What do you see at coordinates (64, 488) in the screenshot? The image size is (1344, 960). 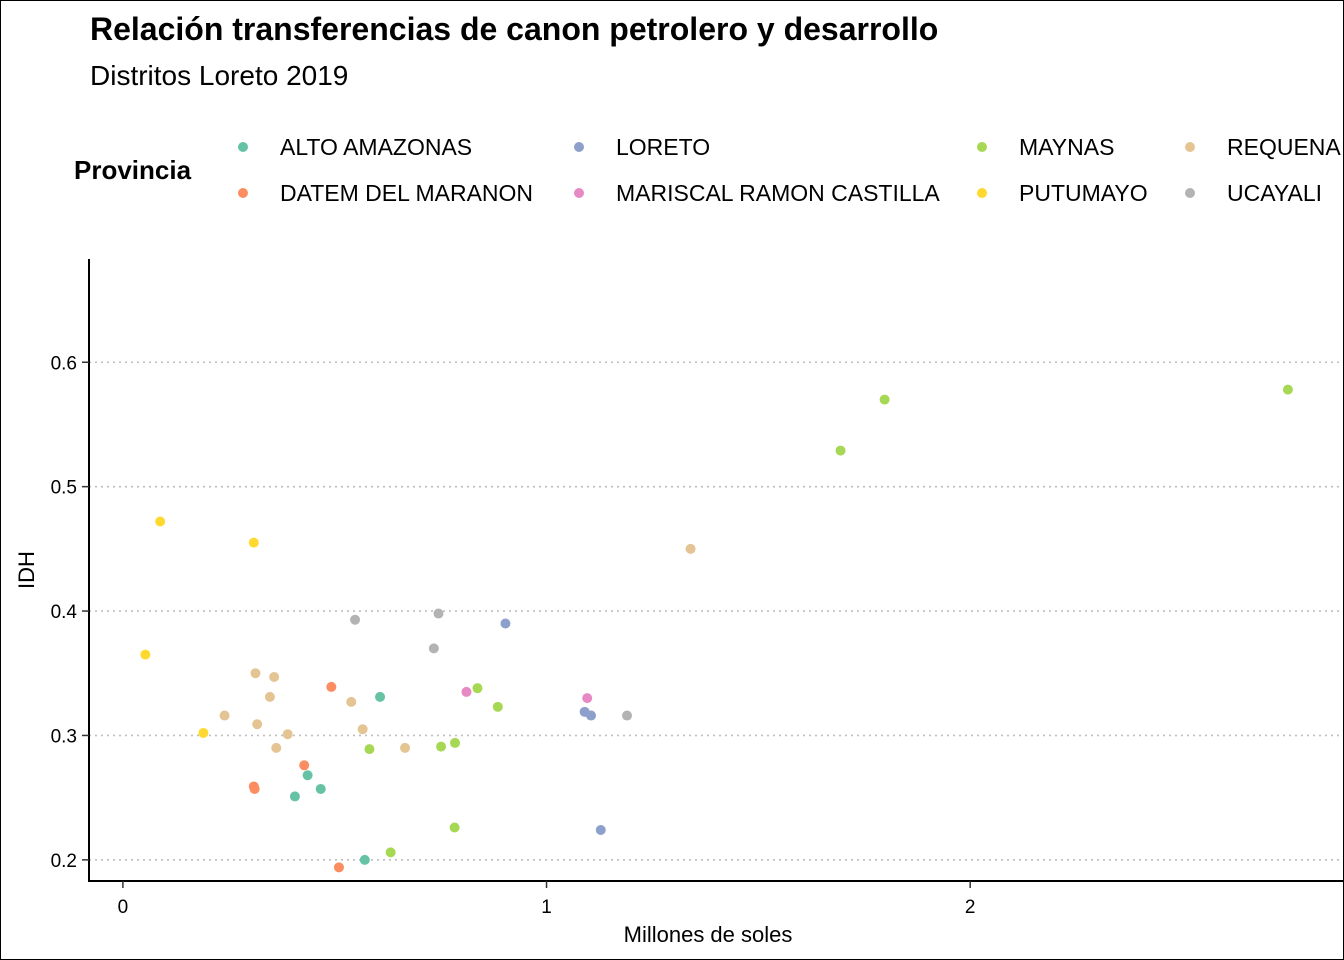 I see `y-tick-label: 0.5` at bounding box center [64, 488].